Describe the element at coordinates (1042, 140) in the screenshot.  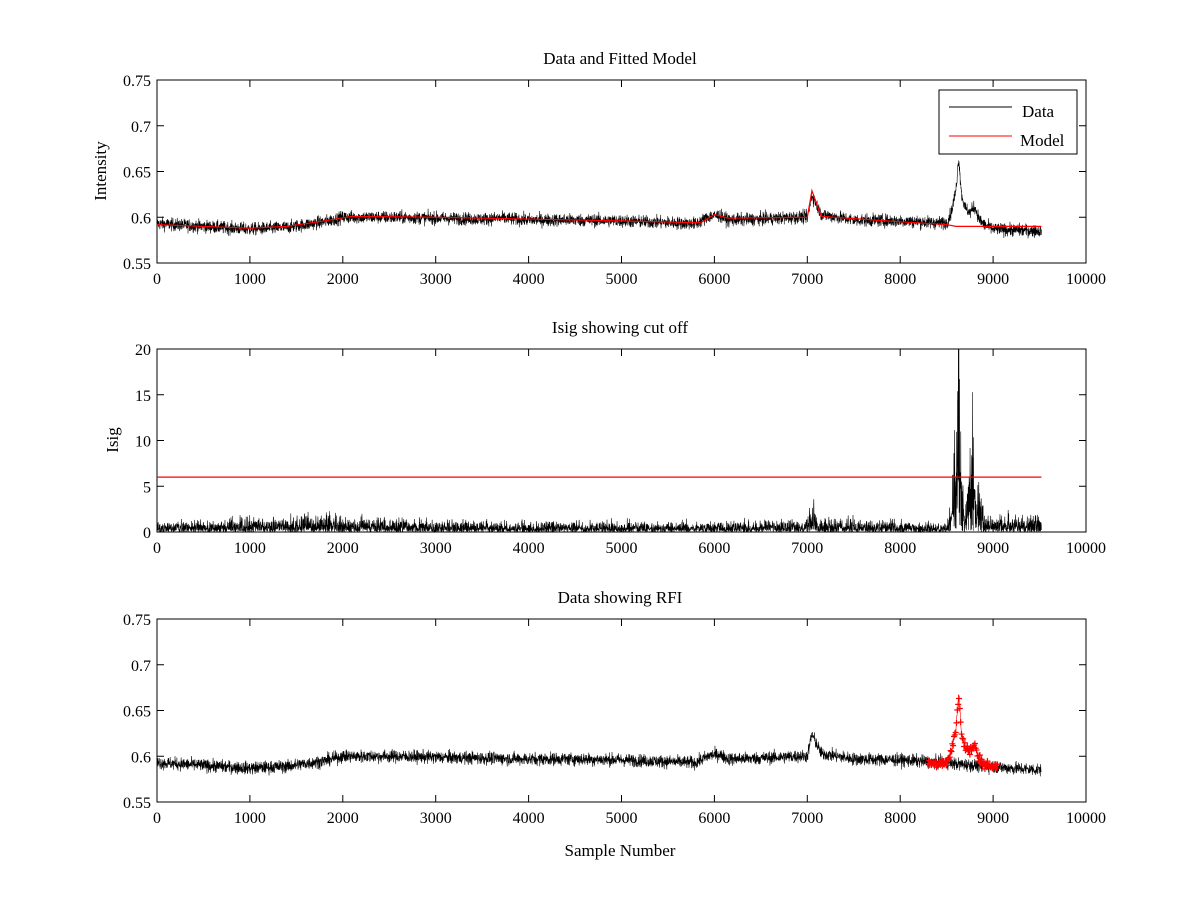
I see `legend-label-model: Model` at that location.